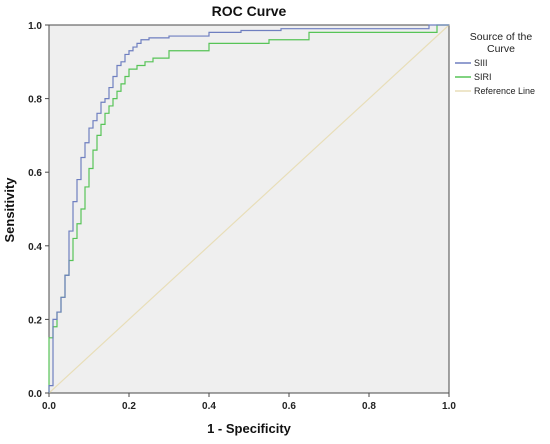 The image size is (550, 444). I want to click on x-tick-label: 0.4, so click(209, 406).